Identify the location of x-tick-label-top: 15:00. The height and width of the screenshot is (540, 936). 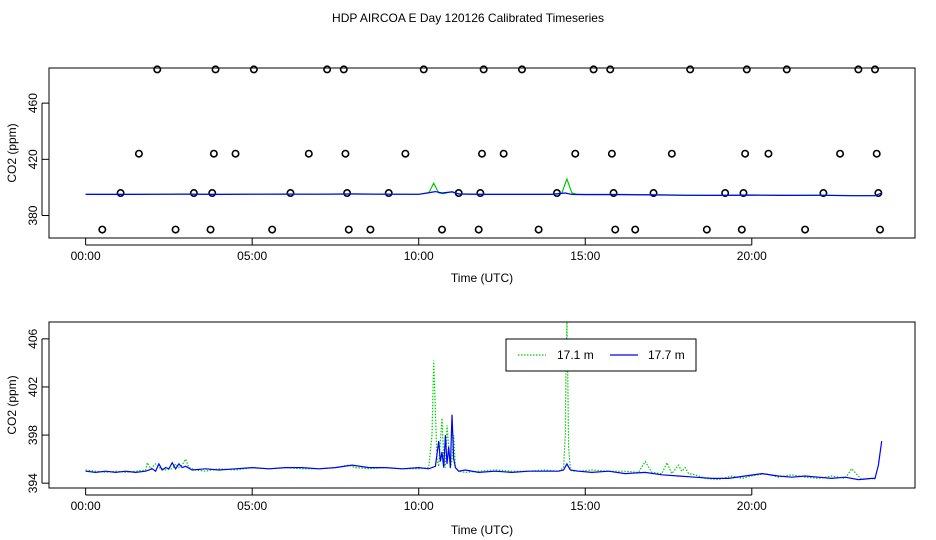
(585, 256).